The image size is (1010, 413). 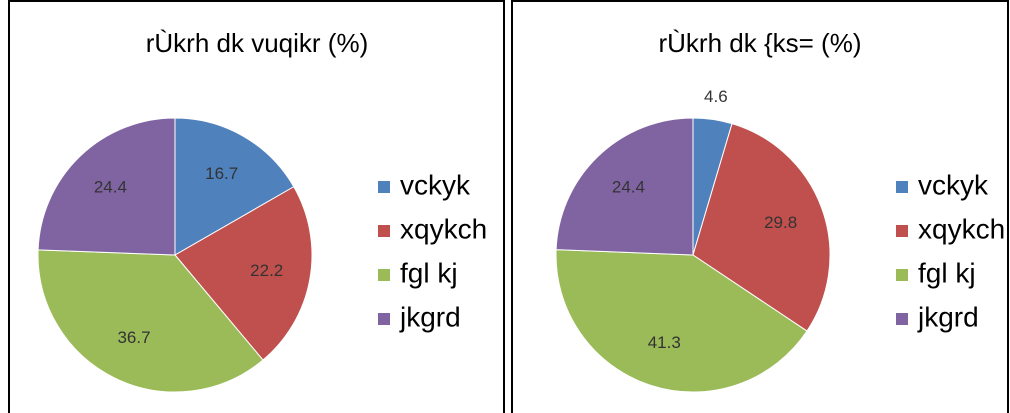 What do you see at coordinates (133, 337) in the screenshot?
I see `data-label: 36.7` at bounding box center [133, 337].